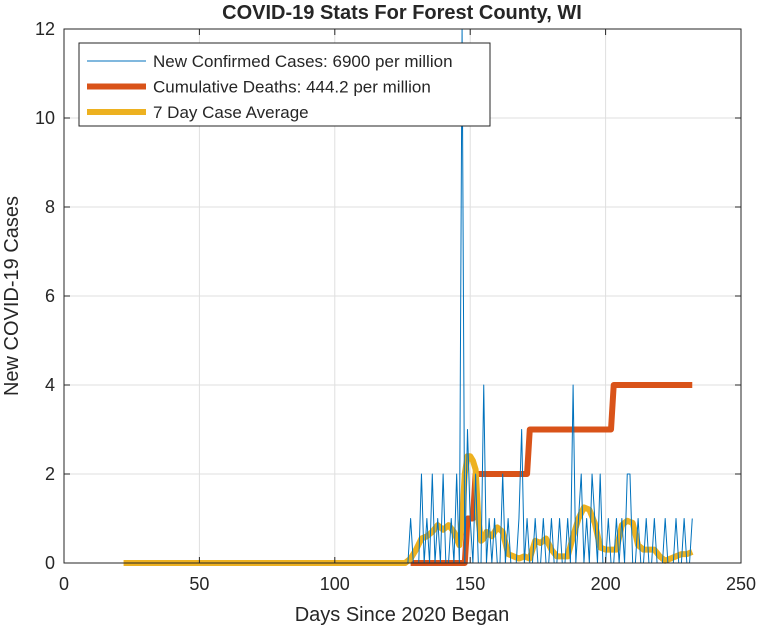 The width and height of the screenshot is (761, 630). Describe the element at coordinates (50, 474) in the screenshot. I see `y-tick-label: 2` at that location.